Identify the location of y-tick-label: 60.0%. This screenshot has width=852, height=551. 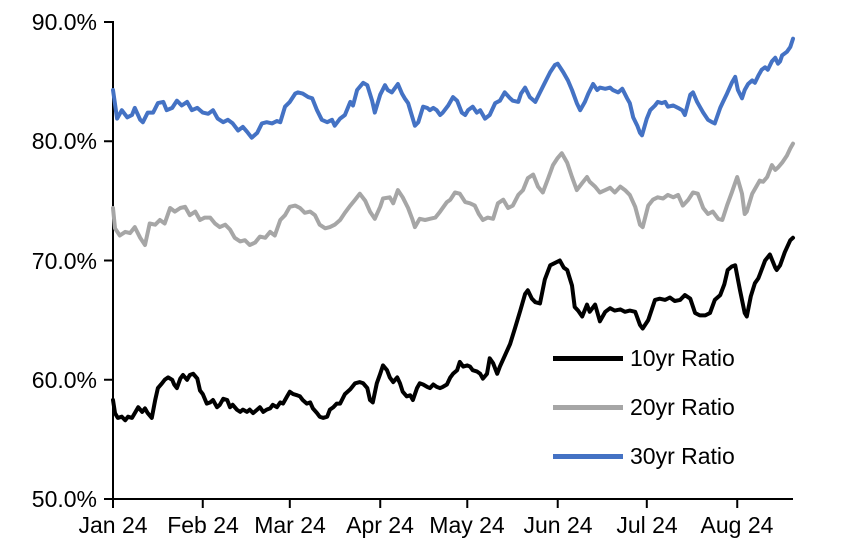
(64, 380).